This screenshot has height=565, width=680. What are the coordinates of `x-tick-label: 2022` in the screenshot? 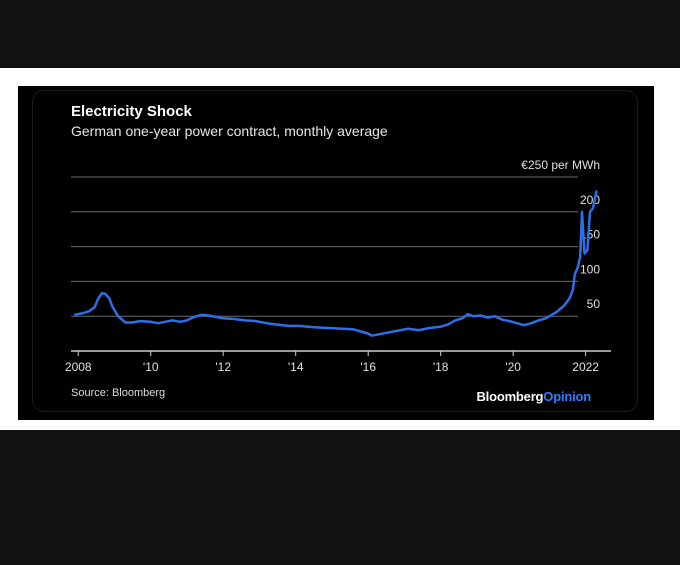 It's located at (585, 367).